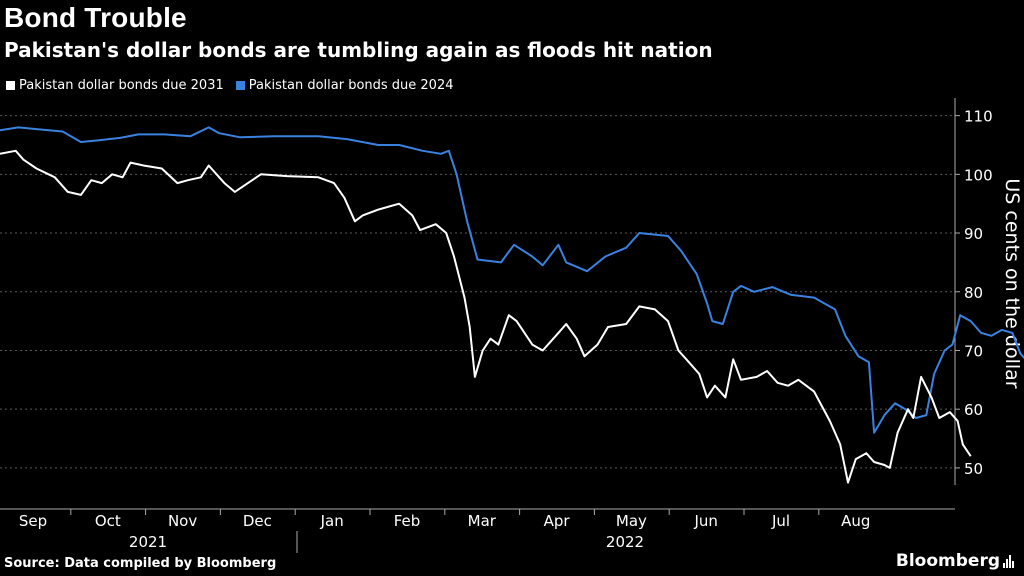  What do you see at coordinates (33, 521) in the screenshot?
I see `x-tick-label-sep: Sep` at bounding box center [33, 521].